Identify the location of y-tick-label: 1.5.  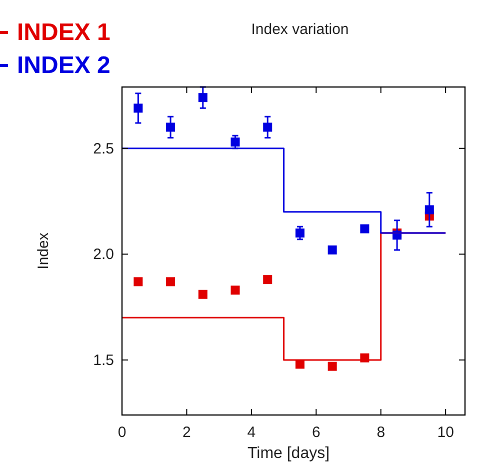
(103, 360).